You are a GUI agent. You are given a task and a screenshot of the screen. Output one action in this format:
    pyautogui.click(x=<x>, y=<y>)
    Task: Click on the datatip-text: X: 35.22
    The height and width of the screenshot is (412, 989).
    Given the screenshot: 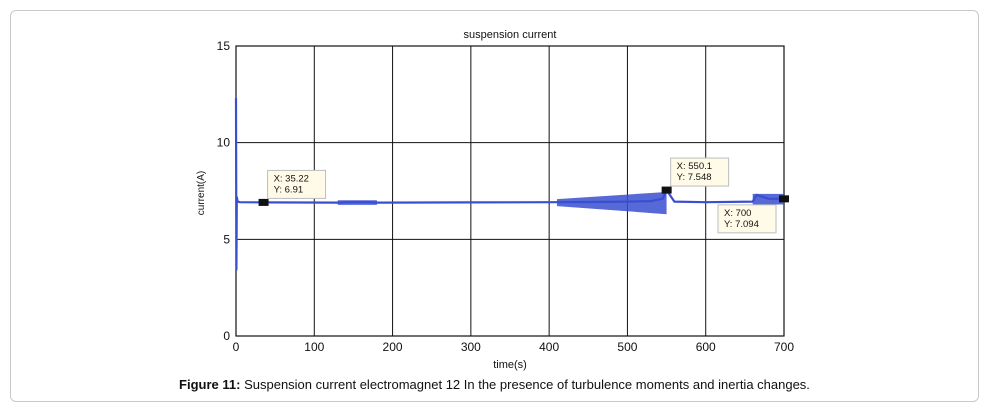 What is the action you would take?
    pyautogui.click(x=291, y=178)
    